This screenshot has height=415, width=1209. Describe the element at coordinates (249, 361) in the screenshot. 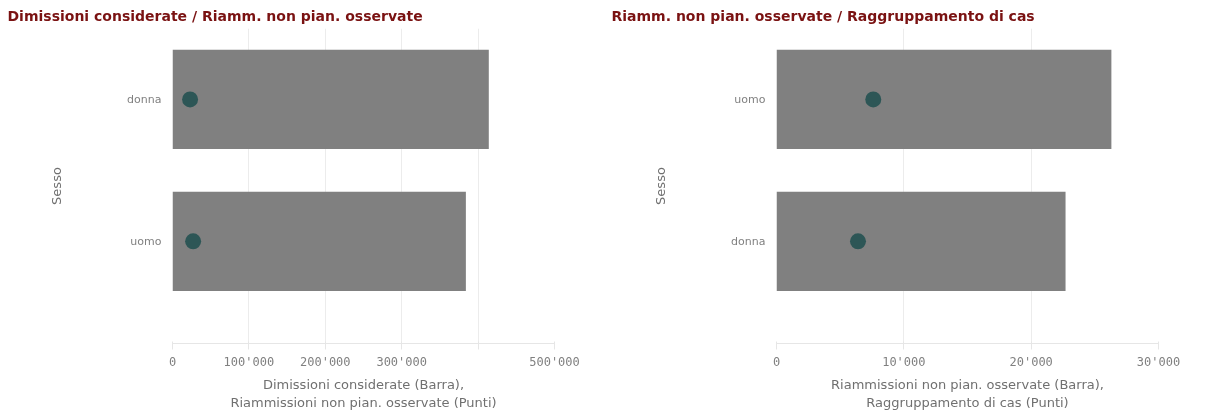

I see `x-tick-label: 100'000` at that location.